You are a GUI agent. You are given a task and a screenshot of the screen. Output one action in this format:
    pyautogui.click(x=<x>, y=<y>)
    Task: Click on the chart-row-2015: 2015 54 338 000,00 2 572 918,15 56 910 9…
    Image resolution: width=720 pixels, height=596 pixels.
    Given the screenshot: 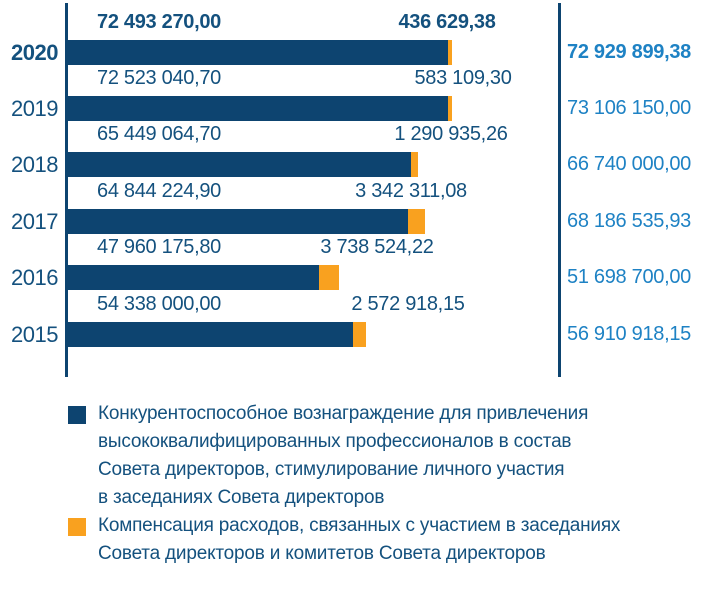 What is the action you would take?
    pyautogui.click(x=360, y=320)
    